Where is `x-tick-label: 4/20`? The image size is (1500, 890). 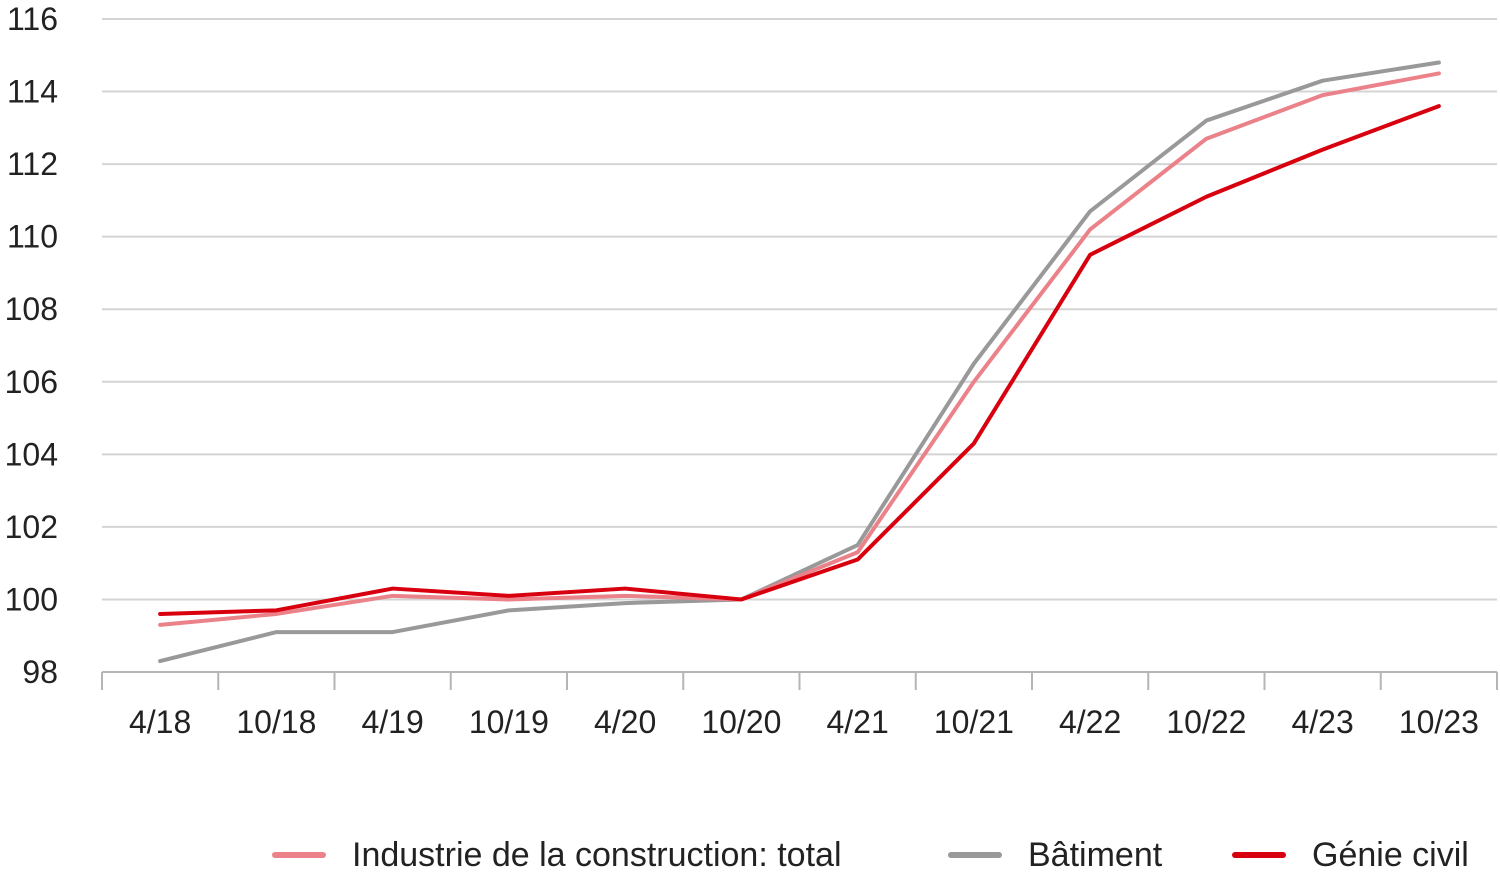
x-tick-label: 4/20 is located at coordinates (625, 722).